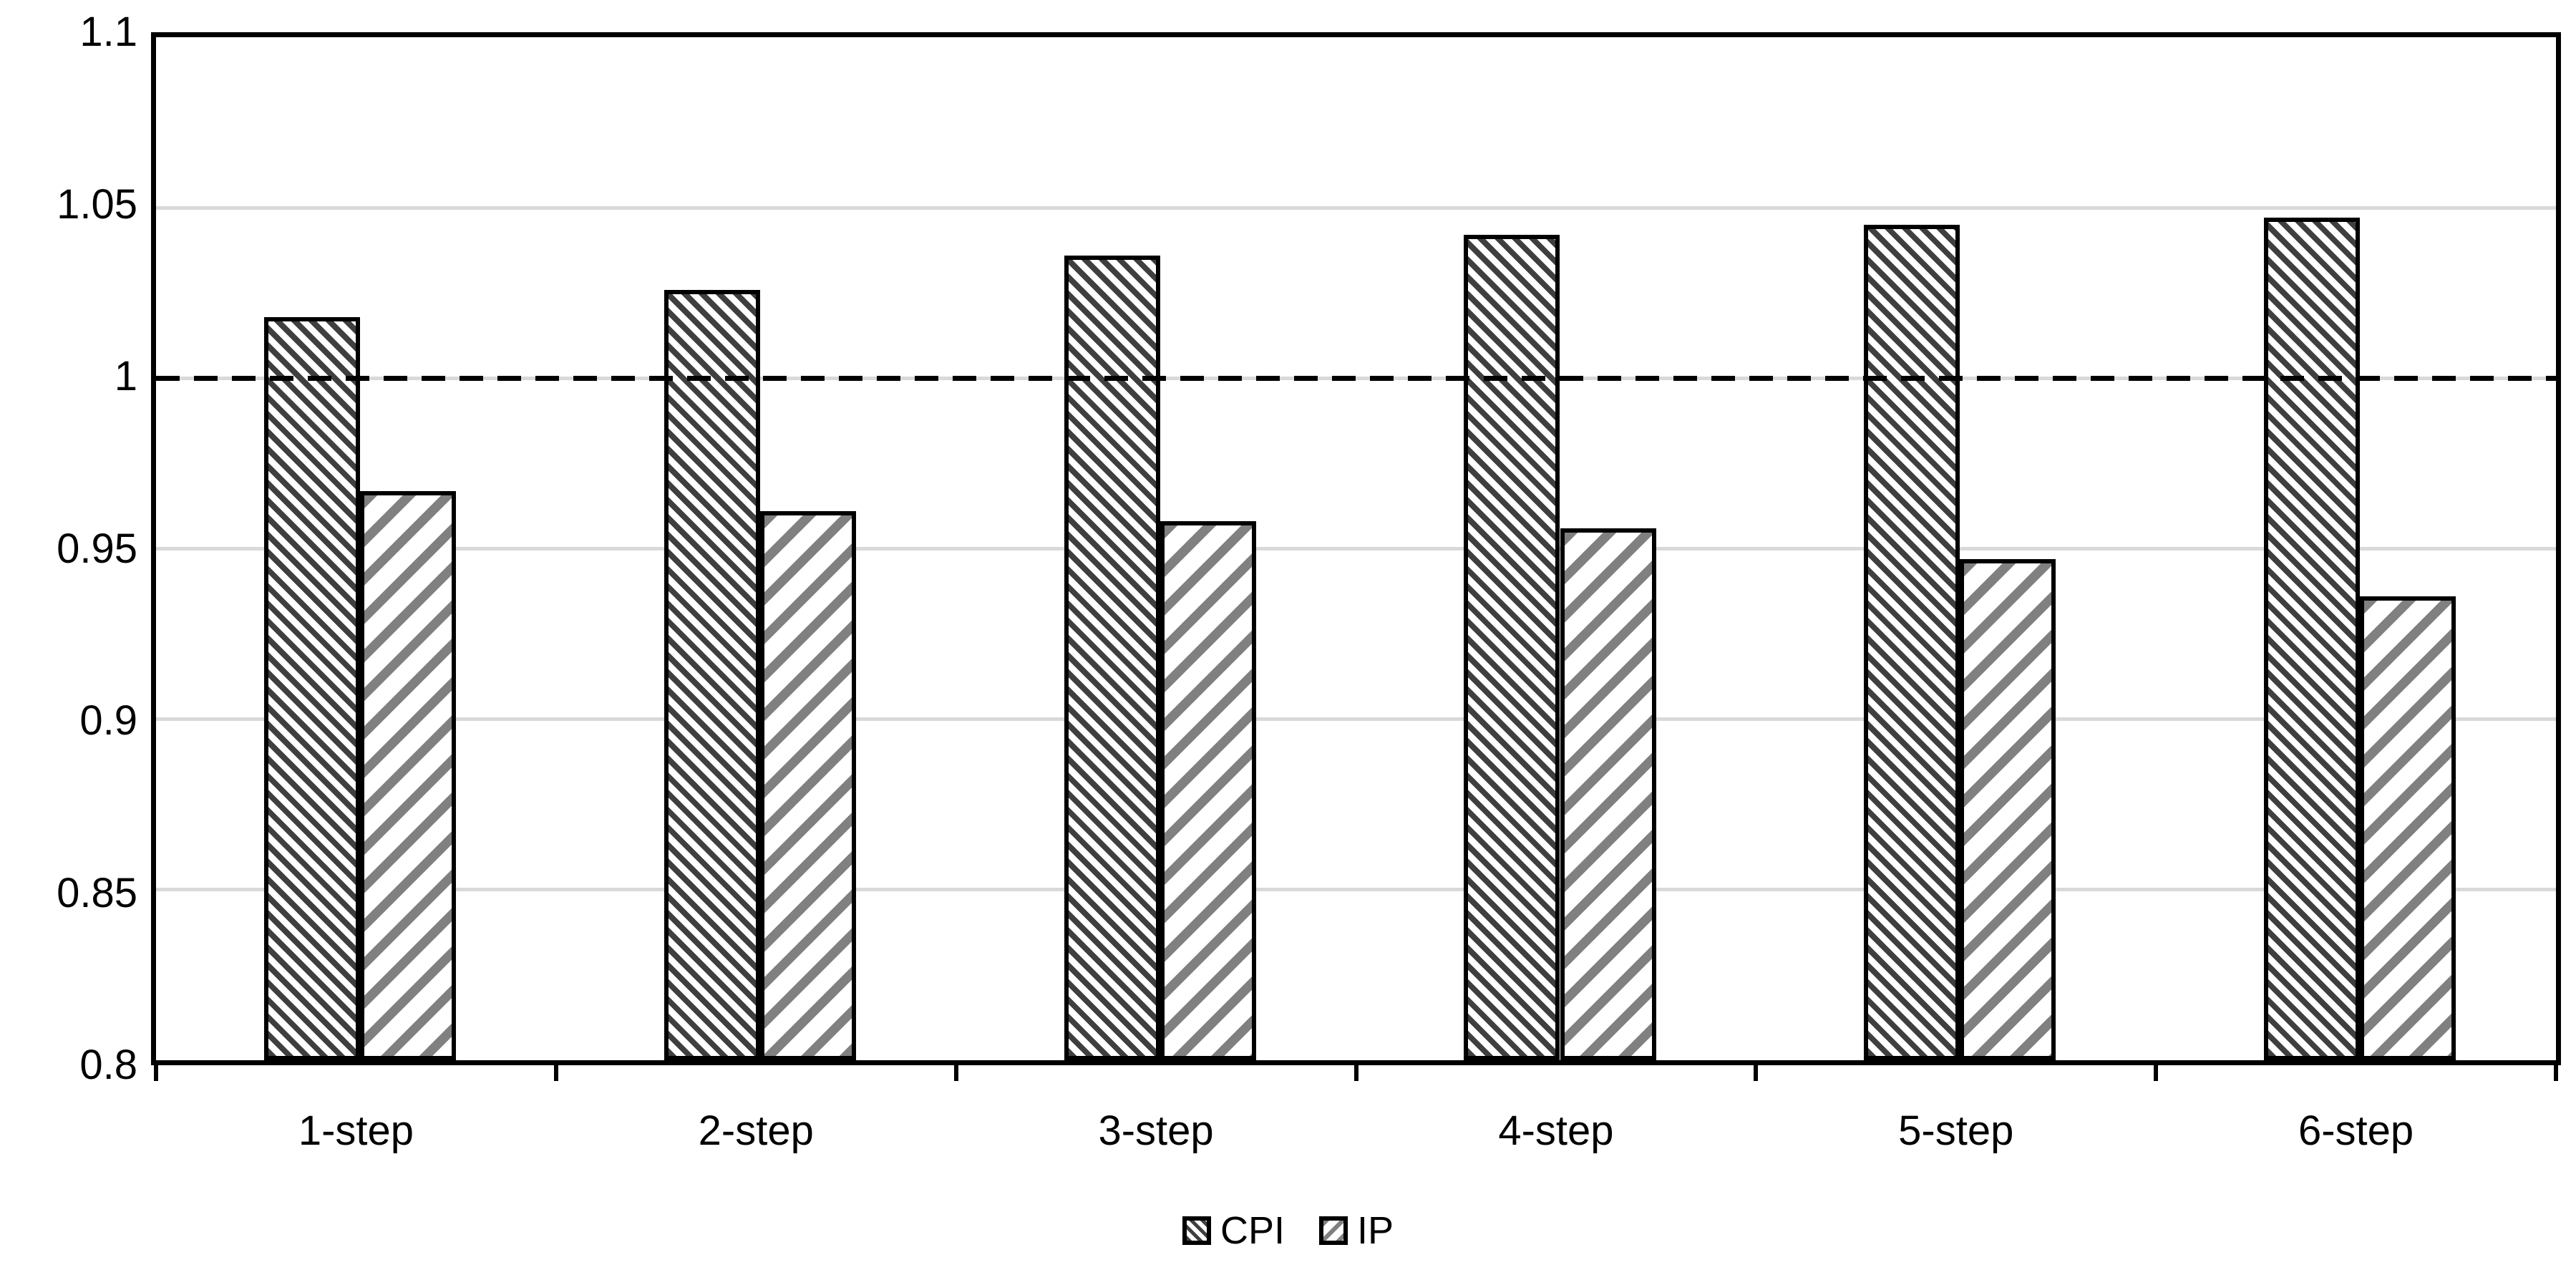 Image resolution: width=2576 pixels, height=1275 pixels. Describe the element at coordinates (408, 775) in the screenshot. I see `bar-ip-1-step` at that location.